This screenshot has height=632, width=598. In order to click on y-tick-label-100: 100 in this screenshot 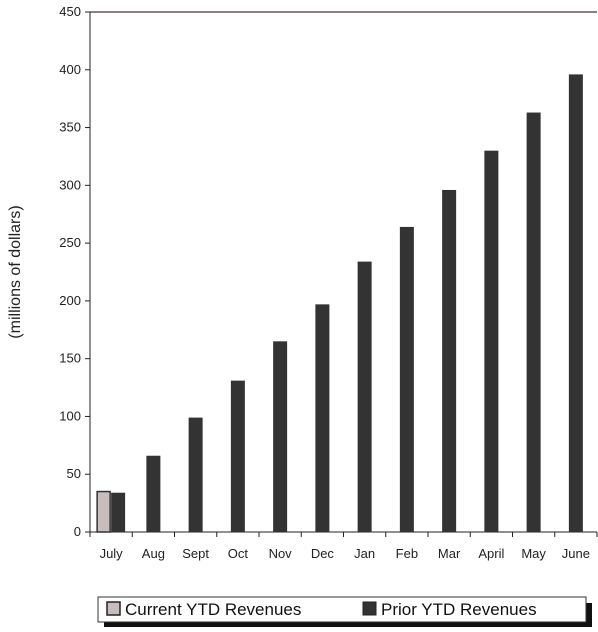, I will do `click(70, 415)`.